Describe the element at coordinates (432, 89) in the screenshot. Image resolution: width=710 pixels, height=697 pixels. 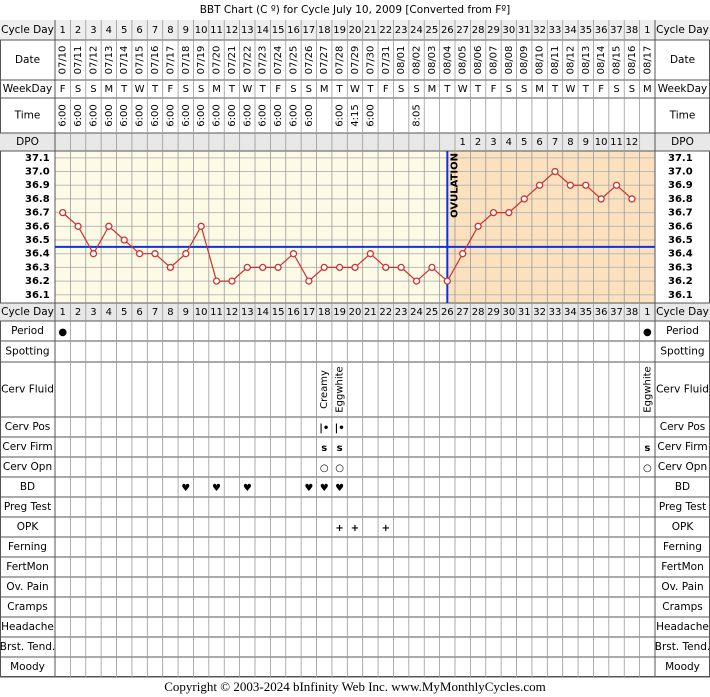
I see `cell-text: M` at that location.